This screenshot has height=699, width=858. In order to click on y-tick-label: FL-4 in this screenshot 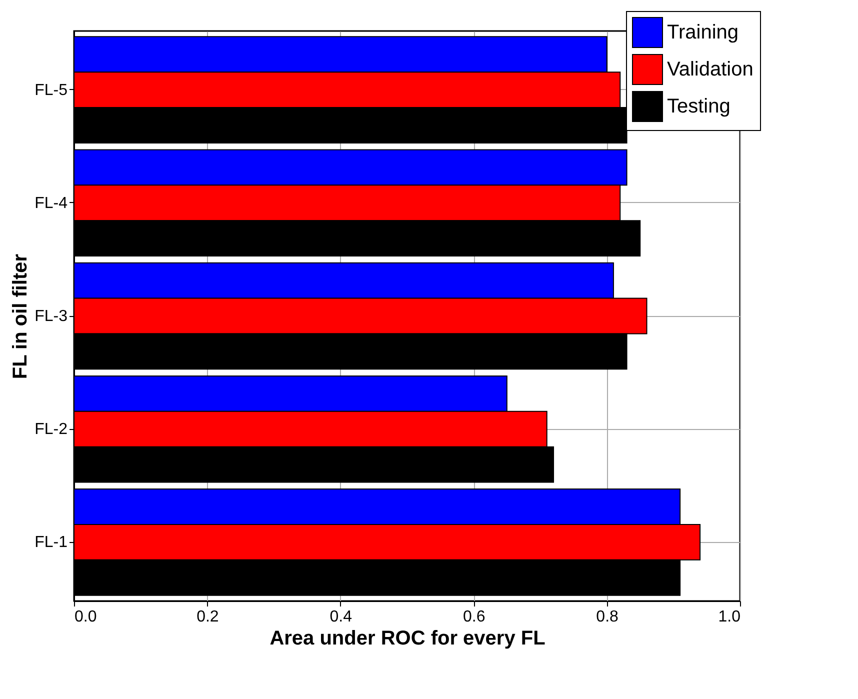, I will do `click(51, 203)`.